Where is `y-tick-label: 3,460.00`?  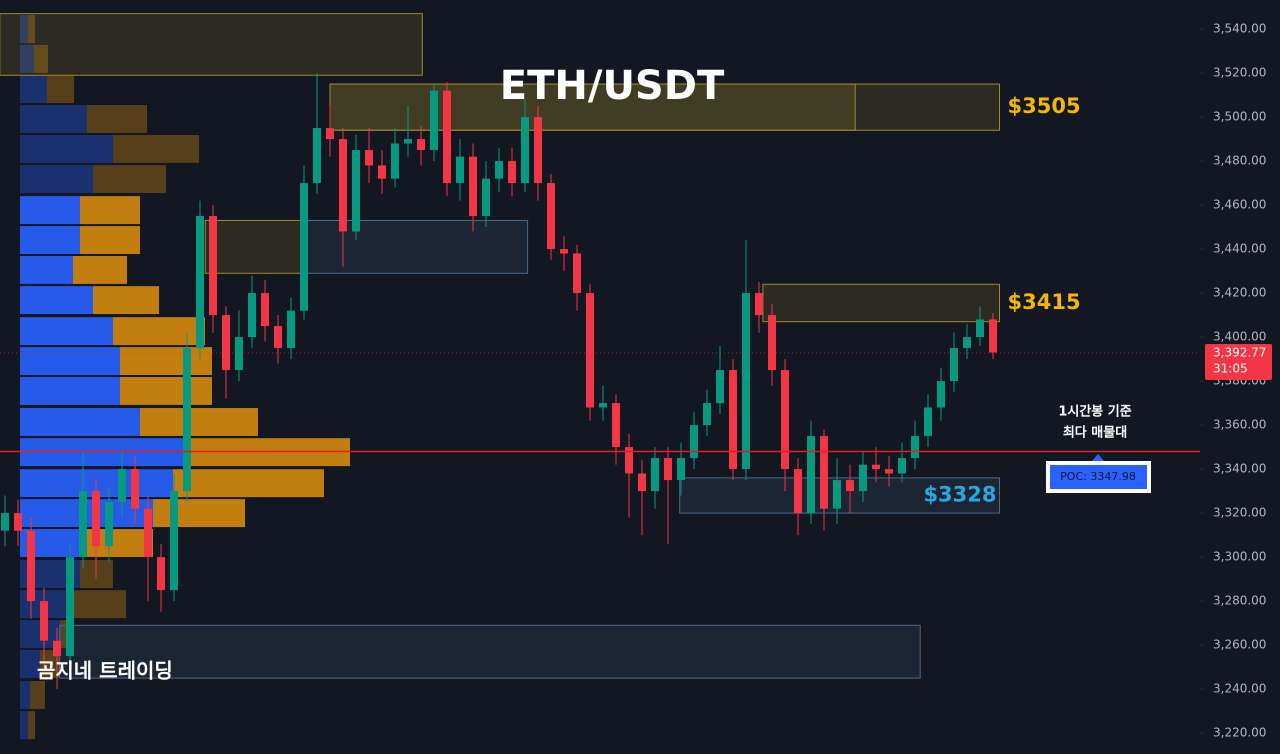 y-tick-label: 3,460.00 is located at coordinates (1239, 205).